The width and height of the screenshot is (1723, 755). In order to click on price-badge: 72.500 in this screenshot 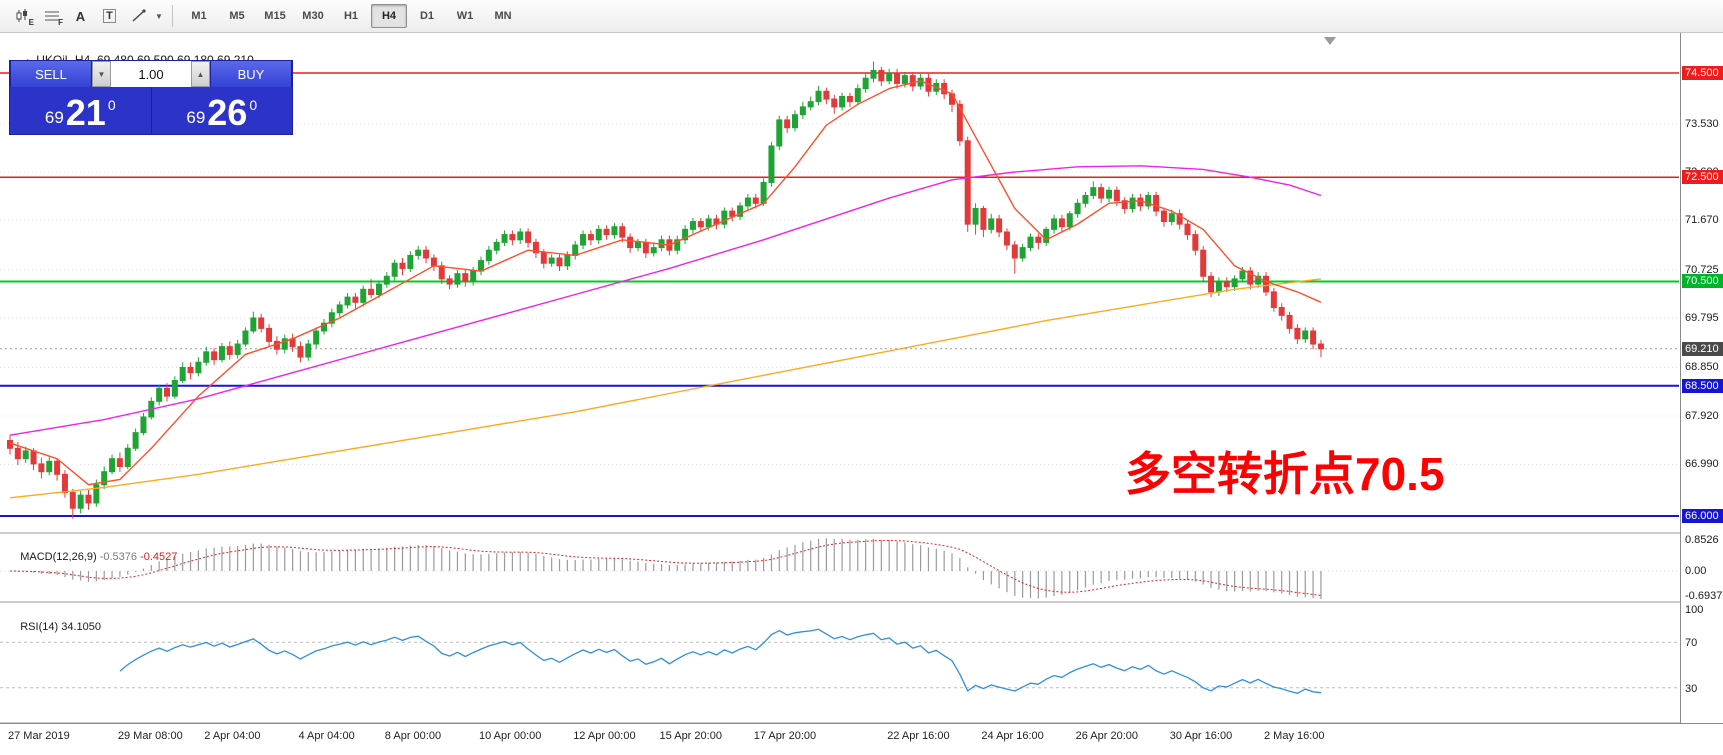, I will do `click(1702, 177)`.